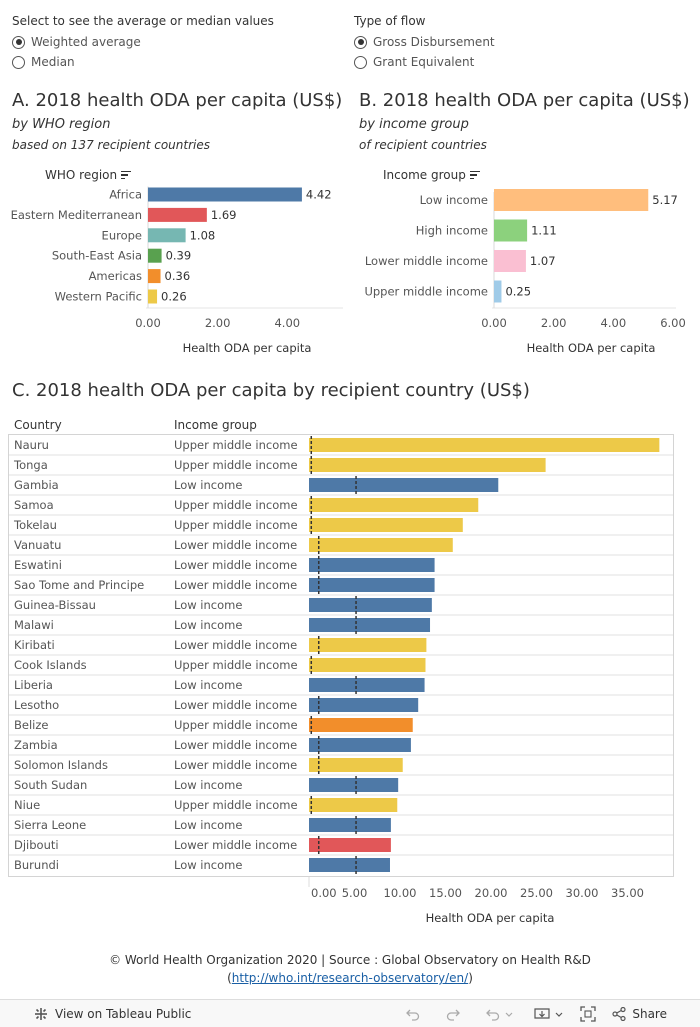  I want to click on category-label: Eastern Mediterranean, so click(76, 215).